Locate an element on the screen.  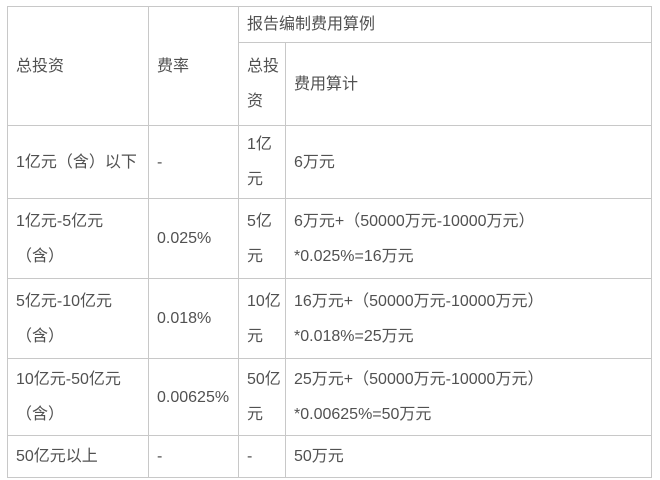
text-line: 50亿元以上 is located at coordinates (57, 456).